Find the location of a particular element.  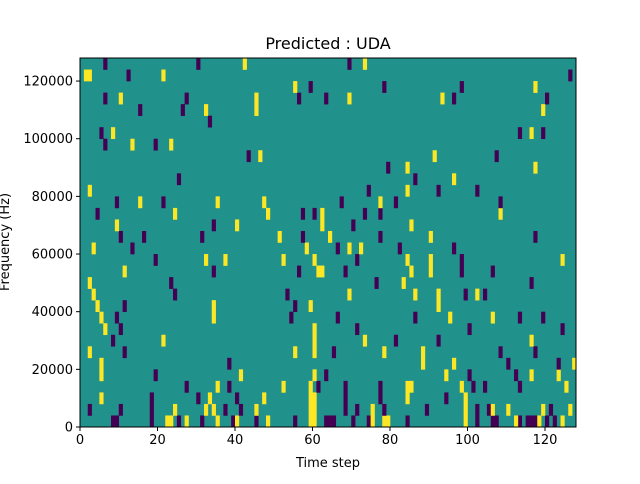

x-tick-label: 120 is located at coordinates (545, 440).